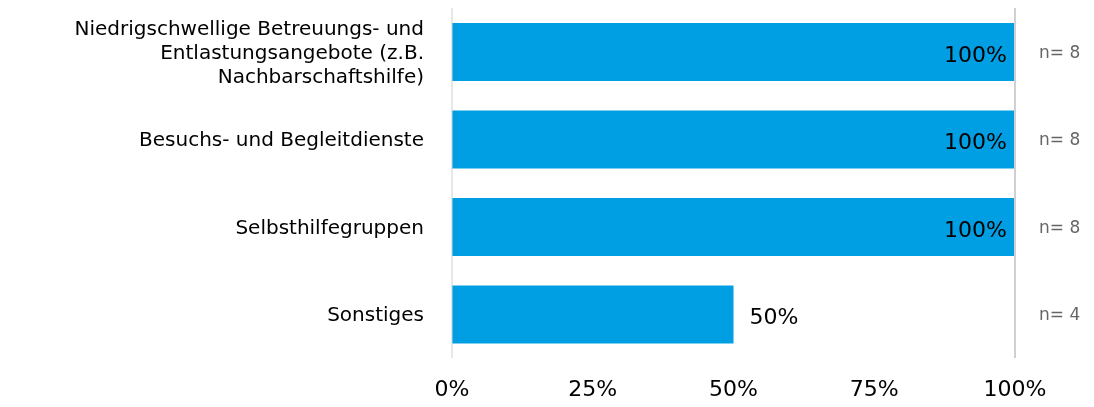 Image resolution: width=1094 pixels, height=407 pixels. What do you see at coordinates (249, 51) in the screenshot?
I see `y-tick-label: Niedrigschwellige Betreuungs- und Entlastungsangebote (z.B. Nachbarschaftshilfe)` at bounding box center [249, 51].